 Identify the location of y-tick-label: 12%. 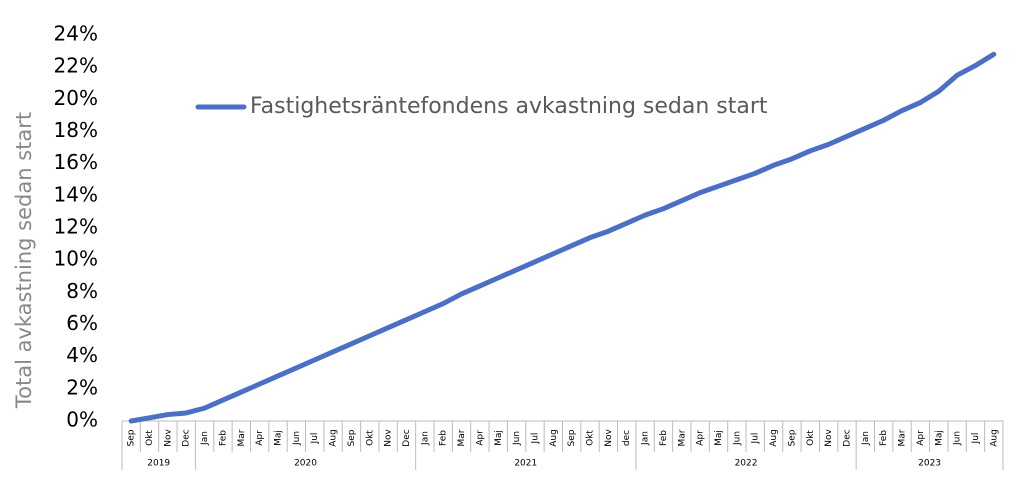
(76, 227).